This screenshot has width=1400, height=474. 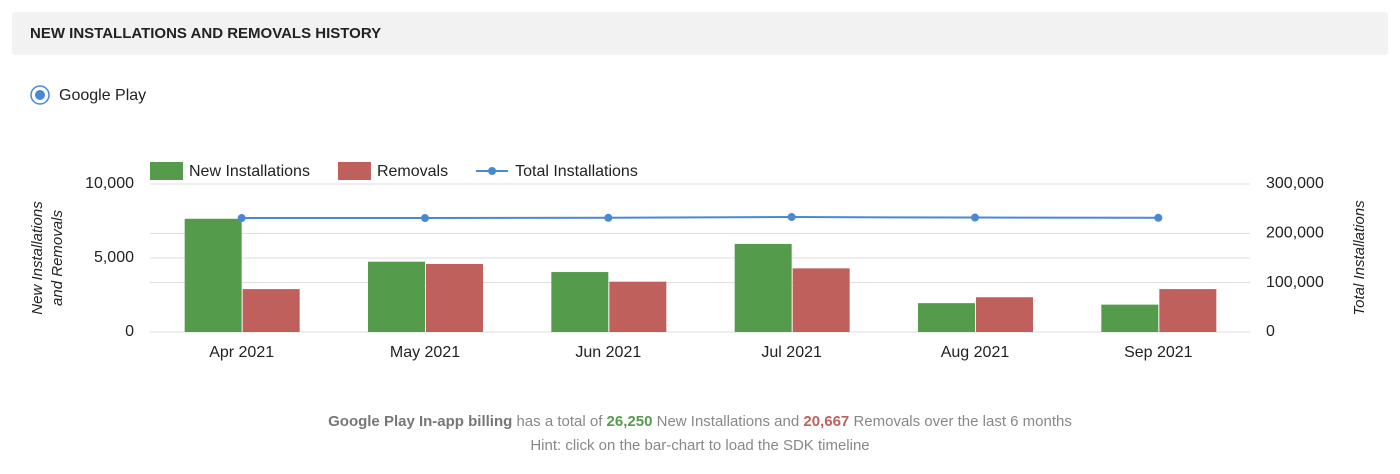 What do you see at coordinates (1270, 331) in the screenshot?
I see `y2-tick-label: 0` at bounding box center [1270, 331].